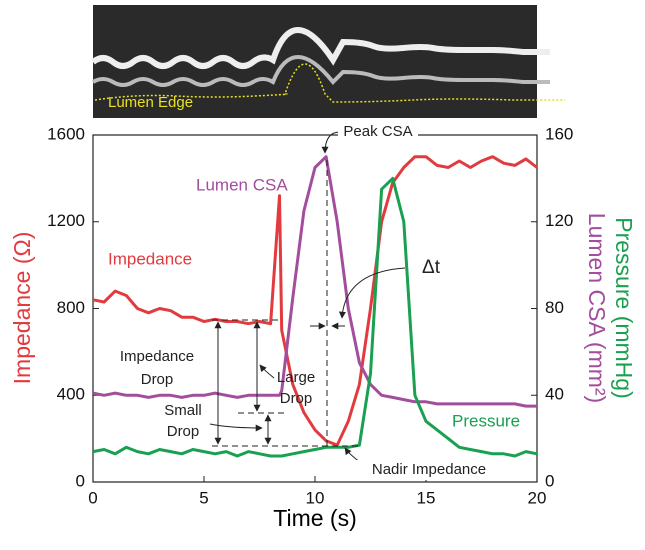 This screenshot has width=645, height=550. I want to click on x-tick-label: 5, so click(203, 497).